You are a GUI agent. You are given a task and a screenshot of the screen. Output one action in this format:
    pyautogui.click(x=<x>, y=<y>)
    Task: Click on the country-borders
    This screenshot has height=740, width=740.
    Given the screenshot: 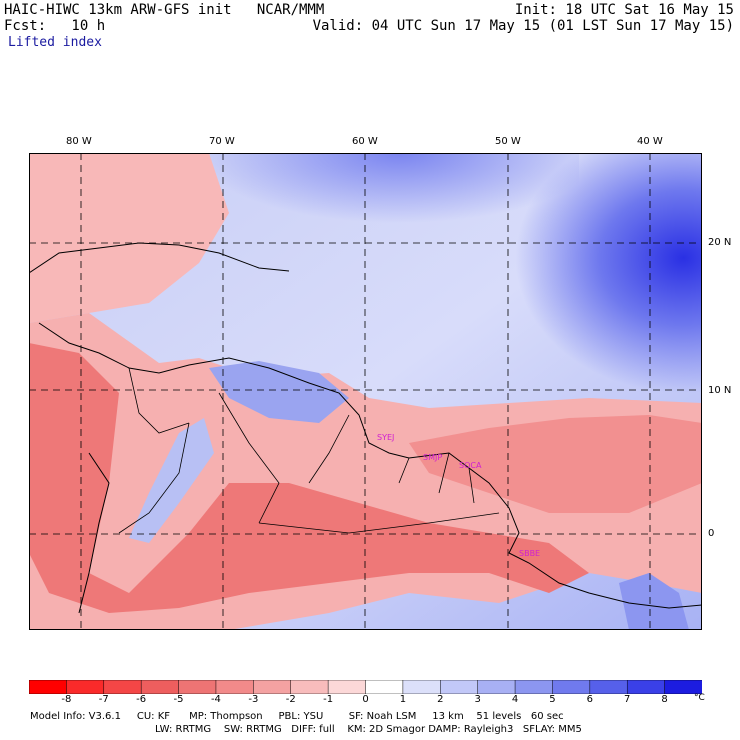 What is the action you would take?
    pyautogui.click(x=309, y=450)
    